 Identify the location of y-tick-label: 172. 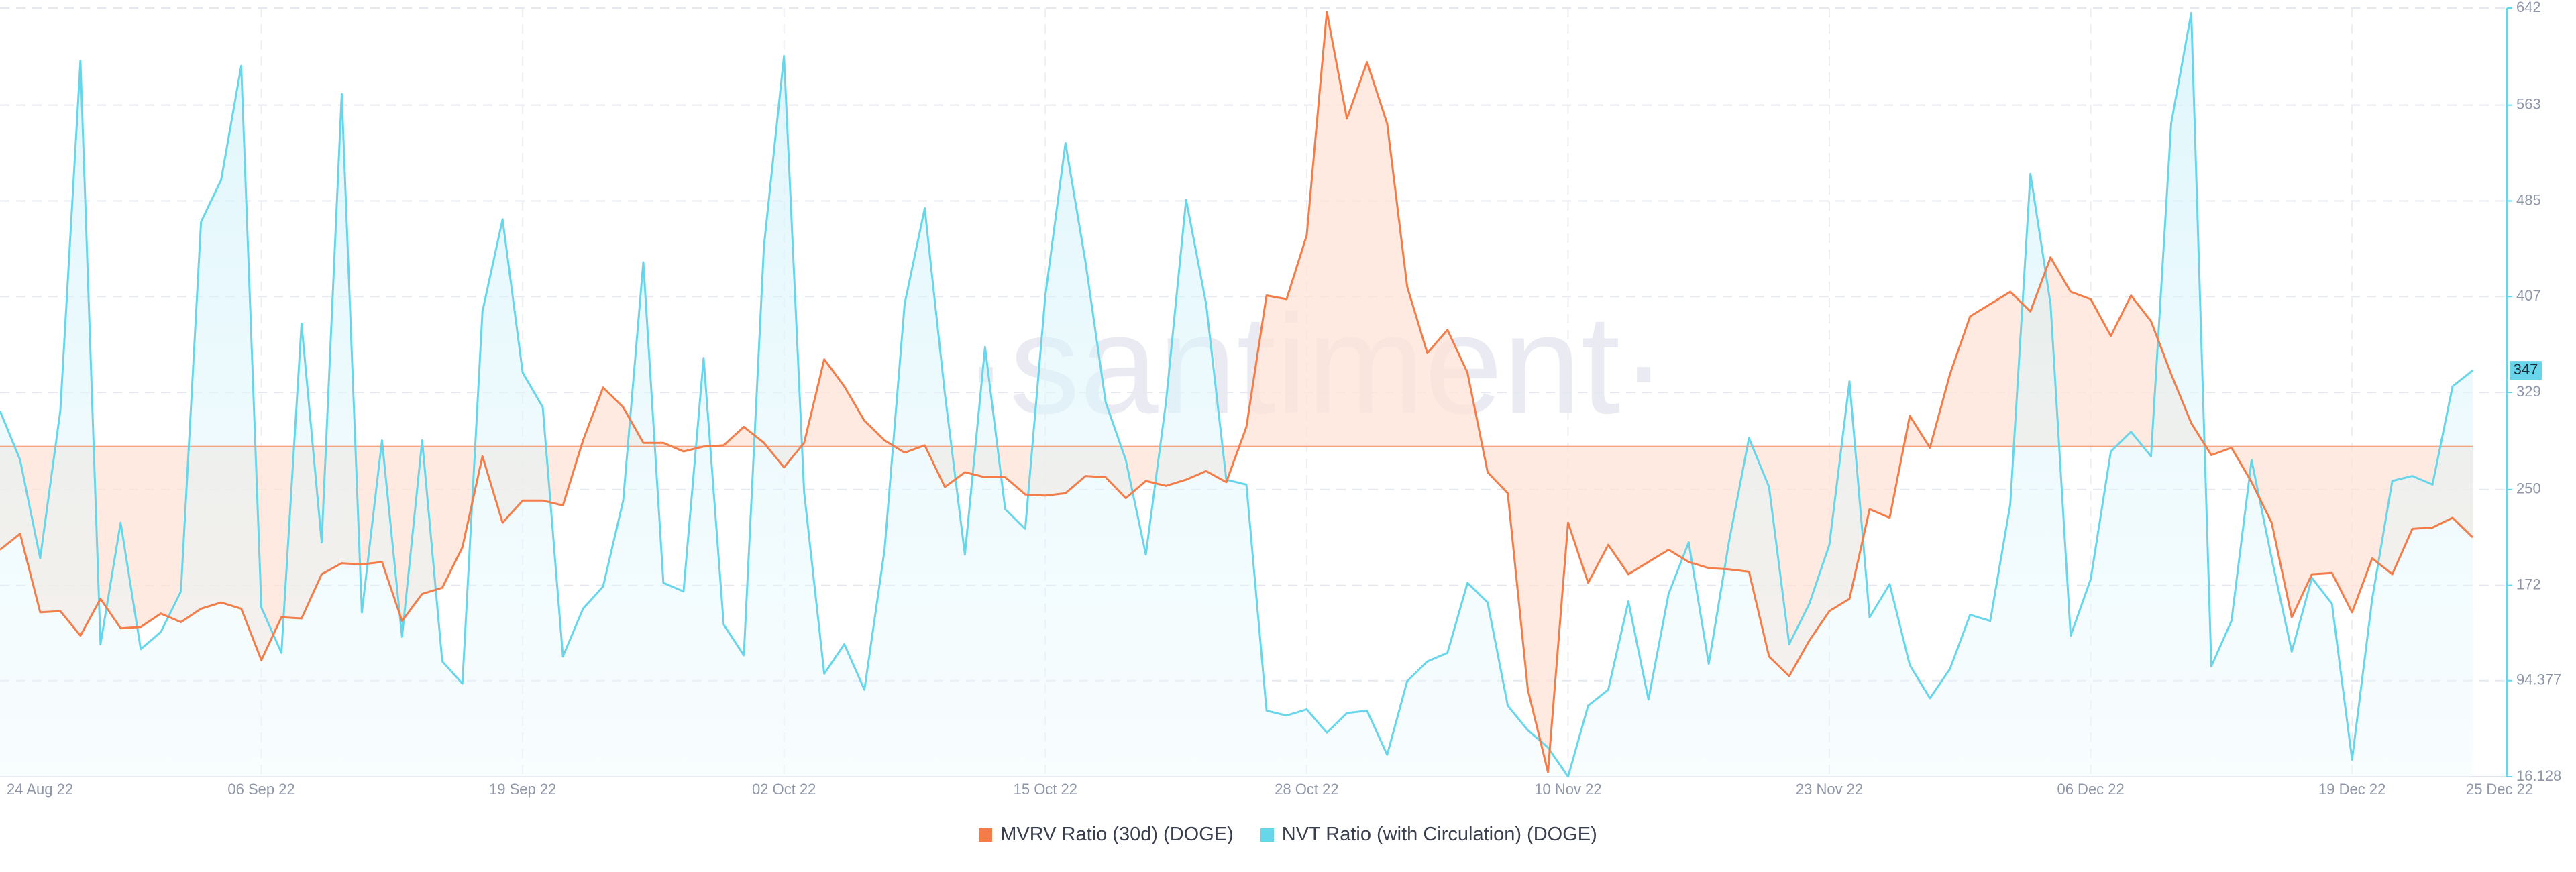
(2528, 584).